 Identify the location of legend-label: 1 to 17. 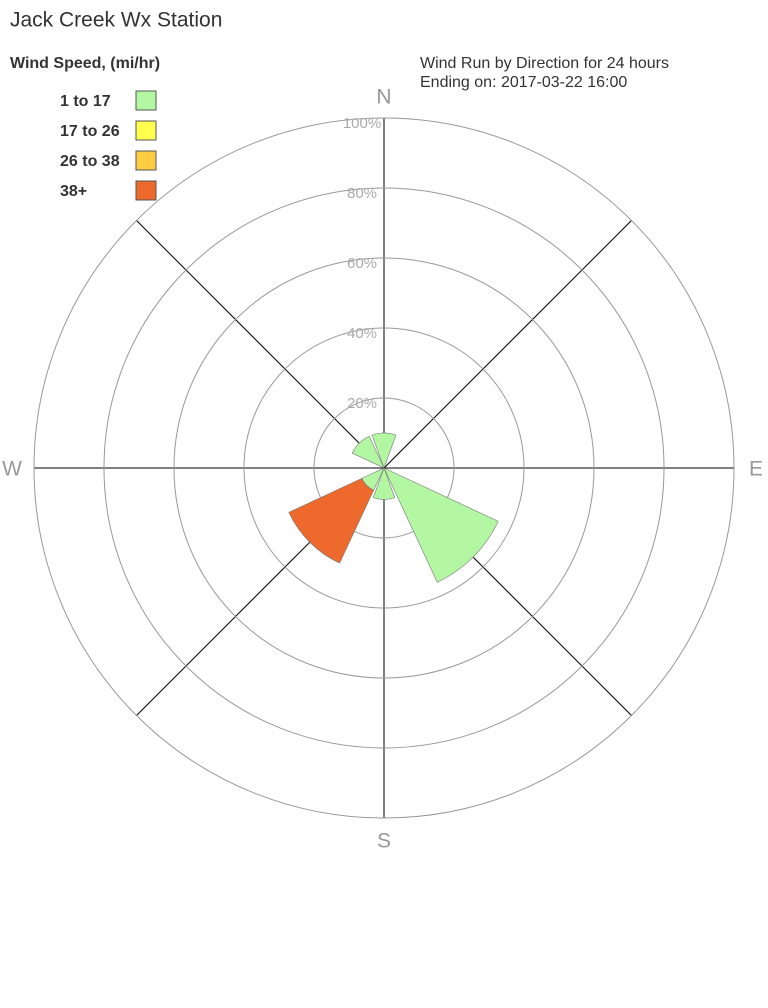
(85, 101).